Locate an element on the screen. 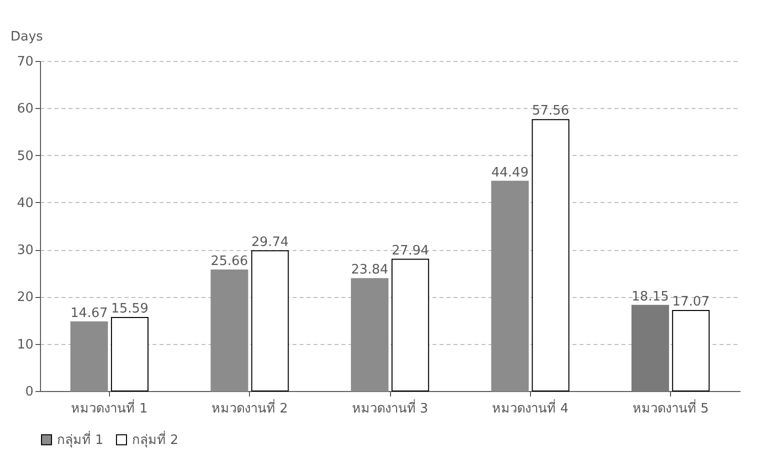 The height and width of the screenshot is (472, 772). y-tick-label: 70 is located at coordinates (25, 62).